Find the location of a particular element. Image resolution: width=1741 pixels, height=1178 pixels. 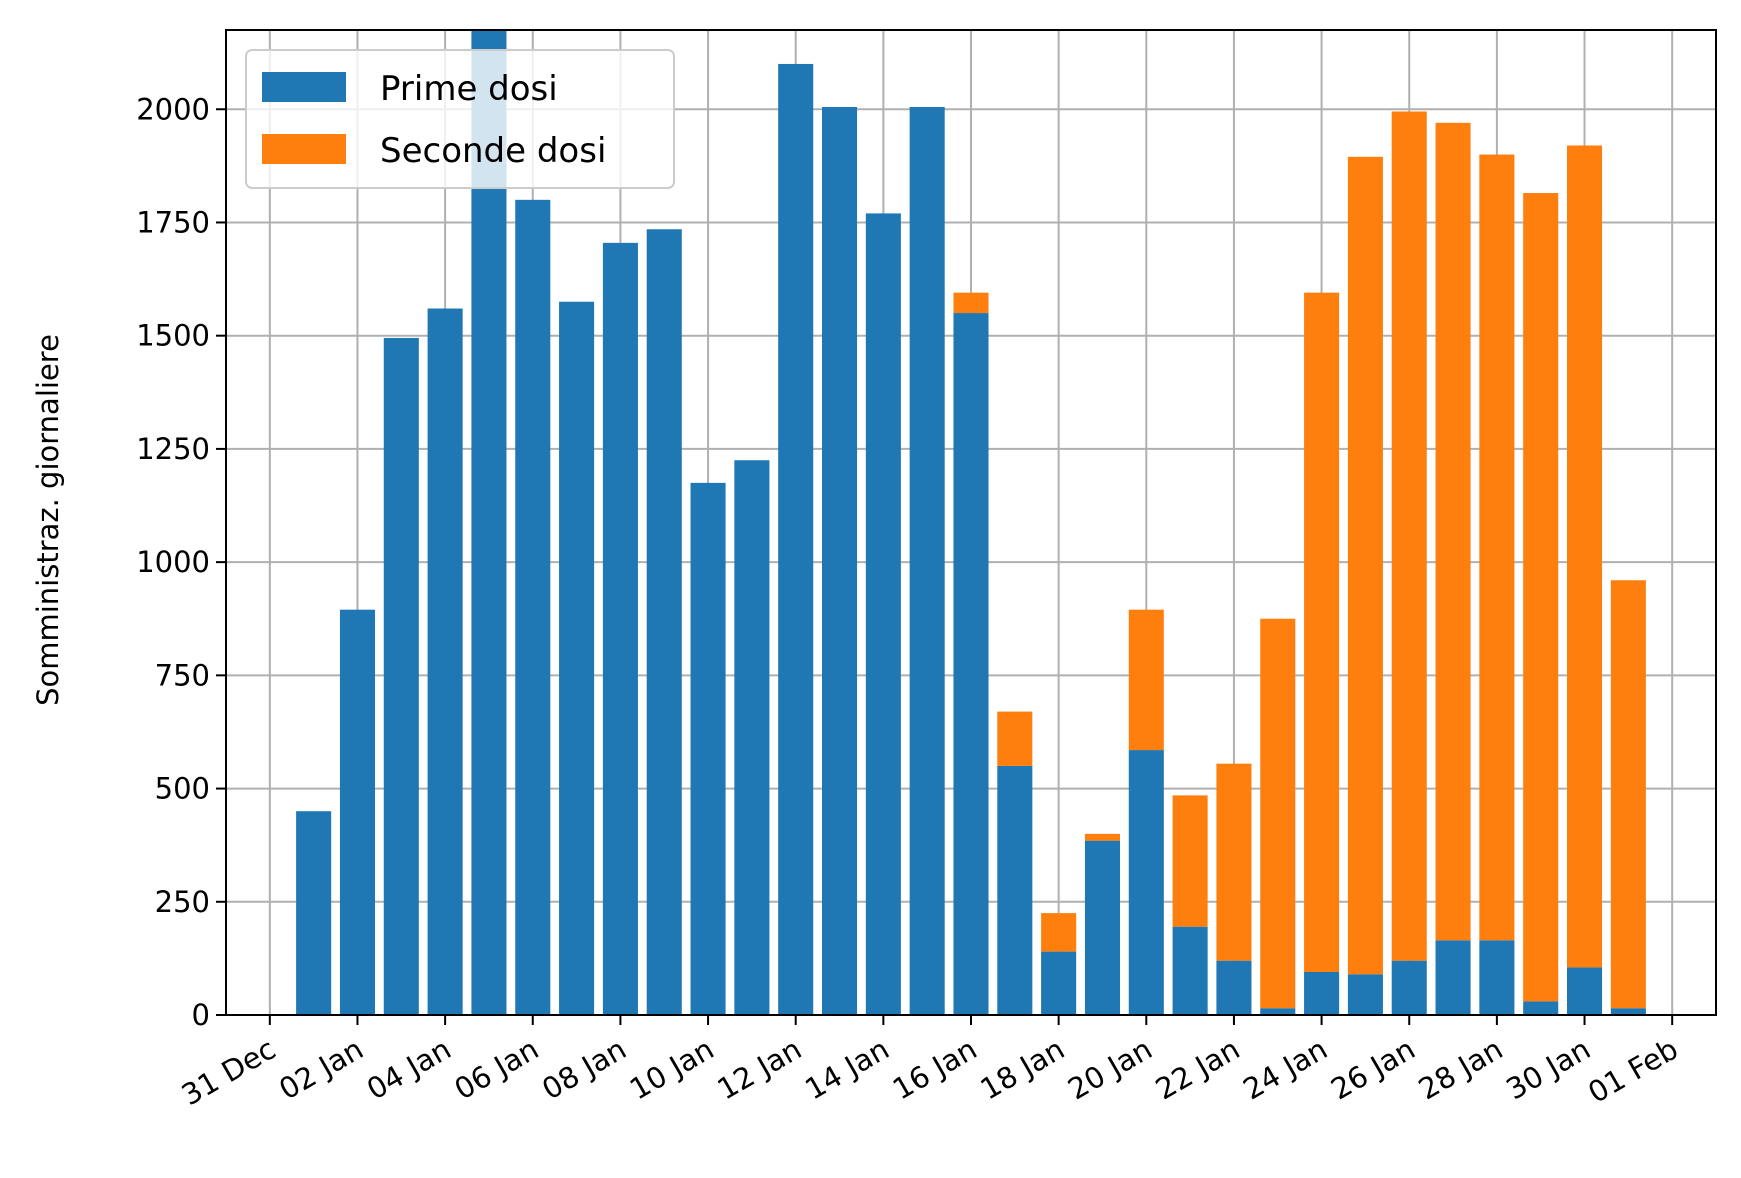

y-tick-label: 1500 is located at coordinates (173, 336).